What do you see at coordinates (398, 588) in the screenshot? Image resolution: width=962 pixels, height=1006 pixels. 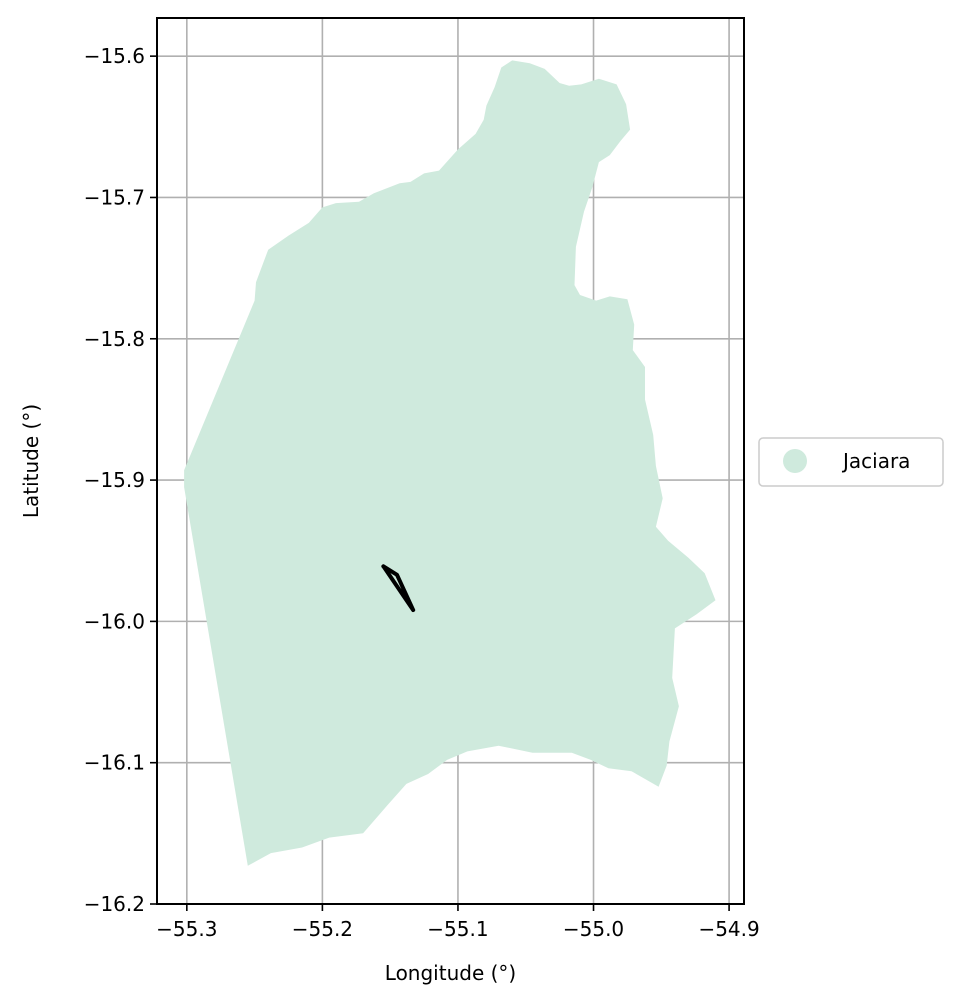 I see `black-line-feature` at bounding box center [398, 588].